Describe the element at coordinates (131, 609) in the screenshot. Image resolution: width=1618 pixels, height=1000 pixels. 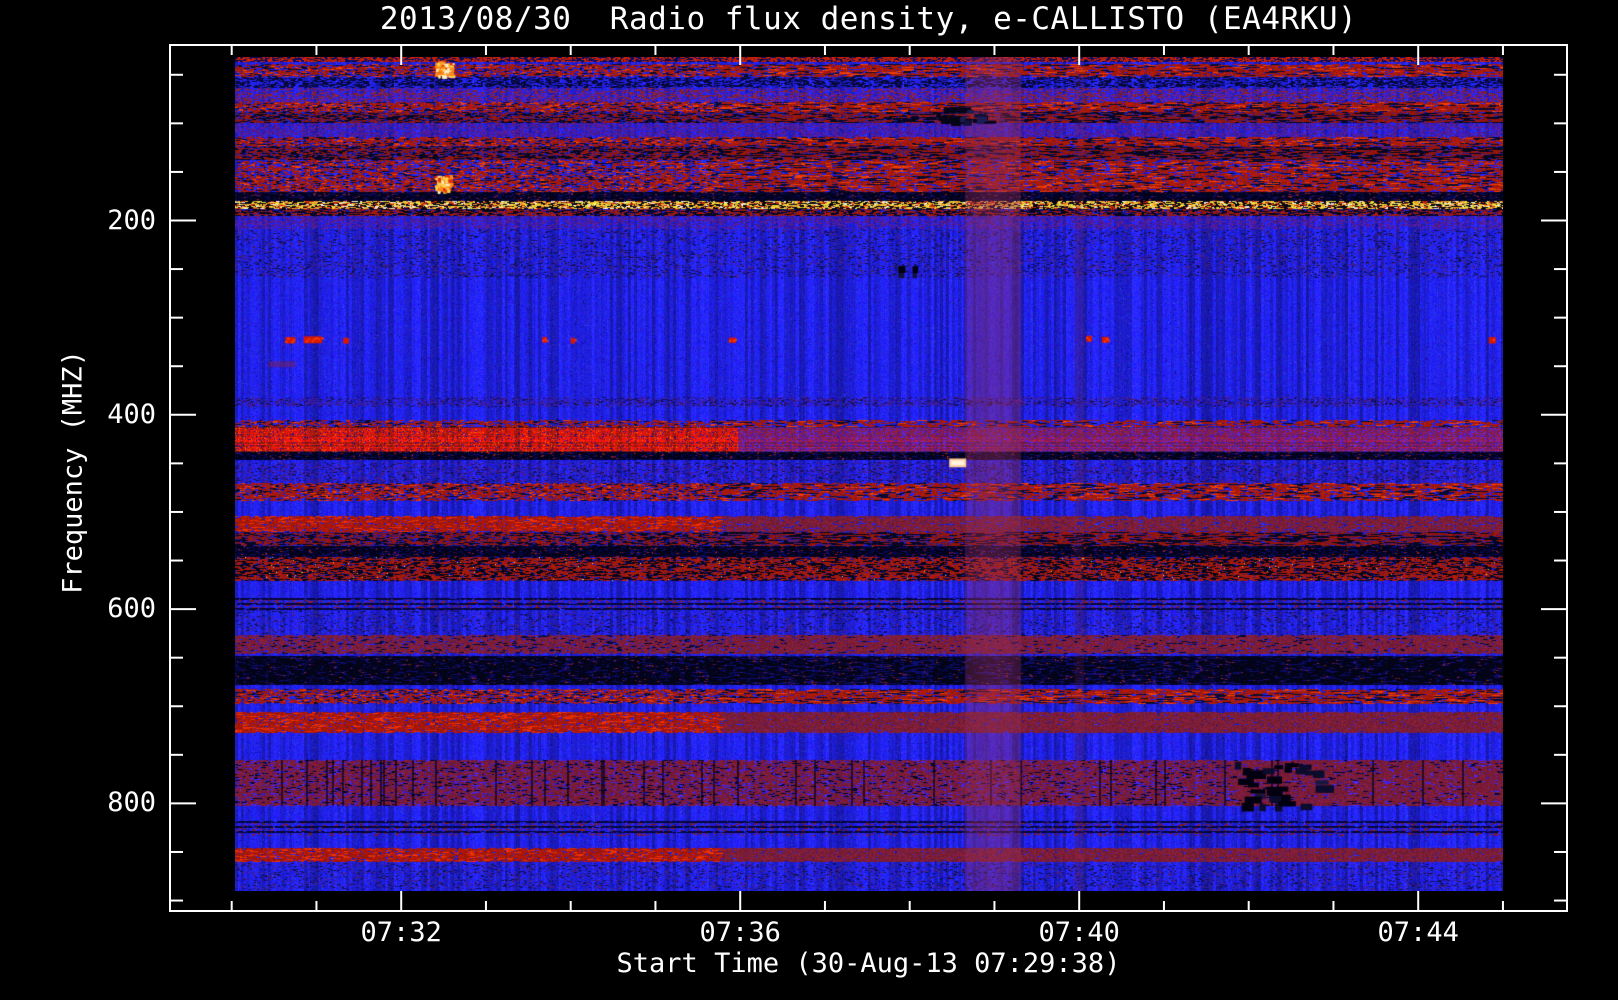
I see `y-tick-label: 600` at that location.